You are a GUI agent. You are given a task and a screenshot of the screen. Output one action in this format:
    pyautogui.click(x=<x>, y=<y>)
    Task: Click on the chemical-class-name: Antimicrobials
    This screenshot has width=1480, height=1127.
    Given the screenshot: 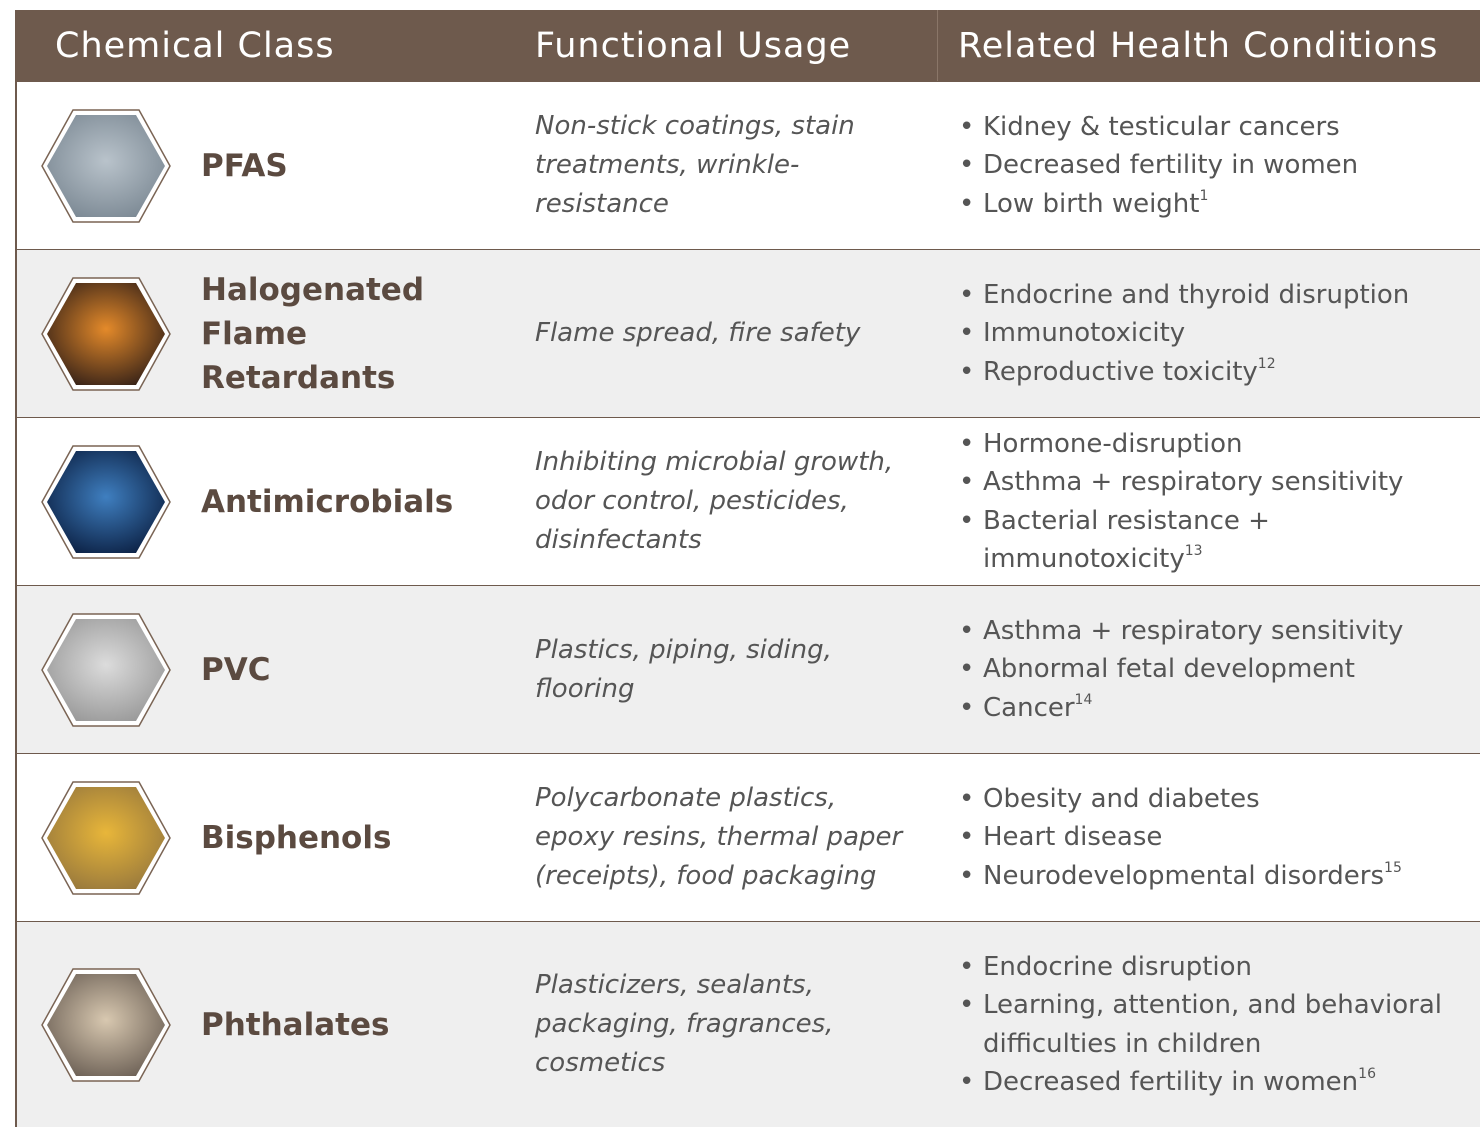 What is the action you would take?
    pyautogui.click(x=327, y=501)
    